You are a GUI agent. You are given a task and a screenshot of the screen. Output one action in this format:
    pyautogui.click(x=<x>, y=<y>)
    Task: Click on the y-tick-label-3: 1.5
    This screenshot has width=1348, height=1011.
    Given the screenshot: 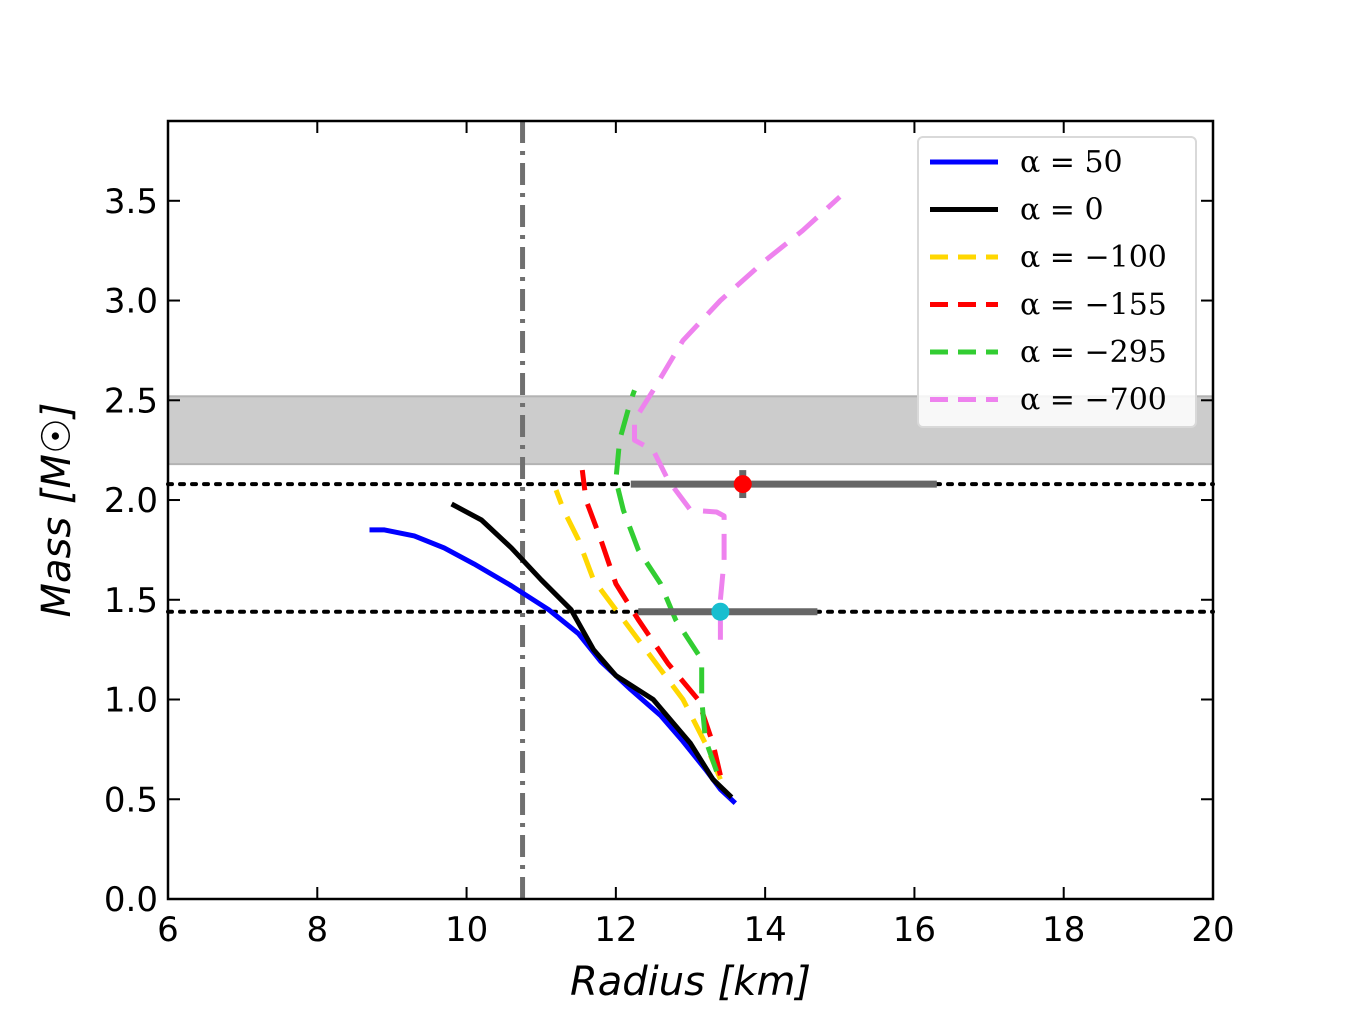 What is the action you would take?
    pyautogui.click(x=131, y=601)
    